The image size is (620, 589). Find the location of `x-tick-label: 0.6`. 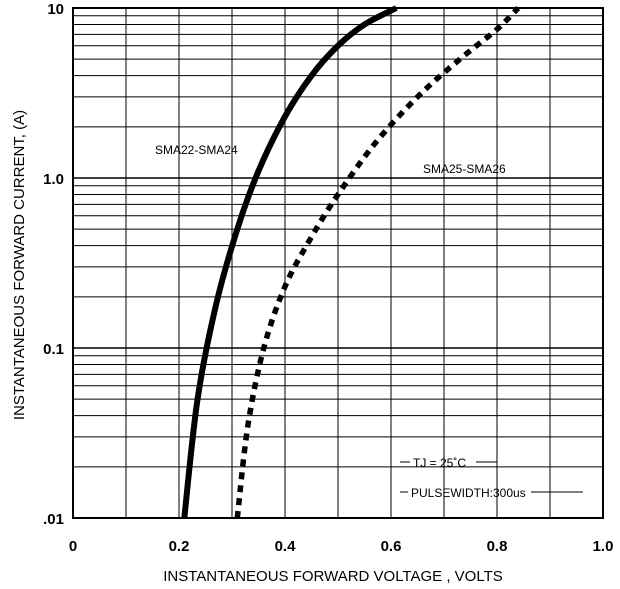

x-tick-label: 0.6 is located at coordinates (391, 546).